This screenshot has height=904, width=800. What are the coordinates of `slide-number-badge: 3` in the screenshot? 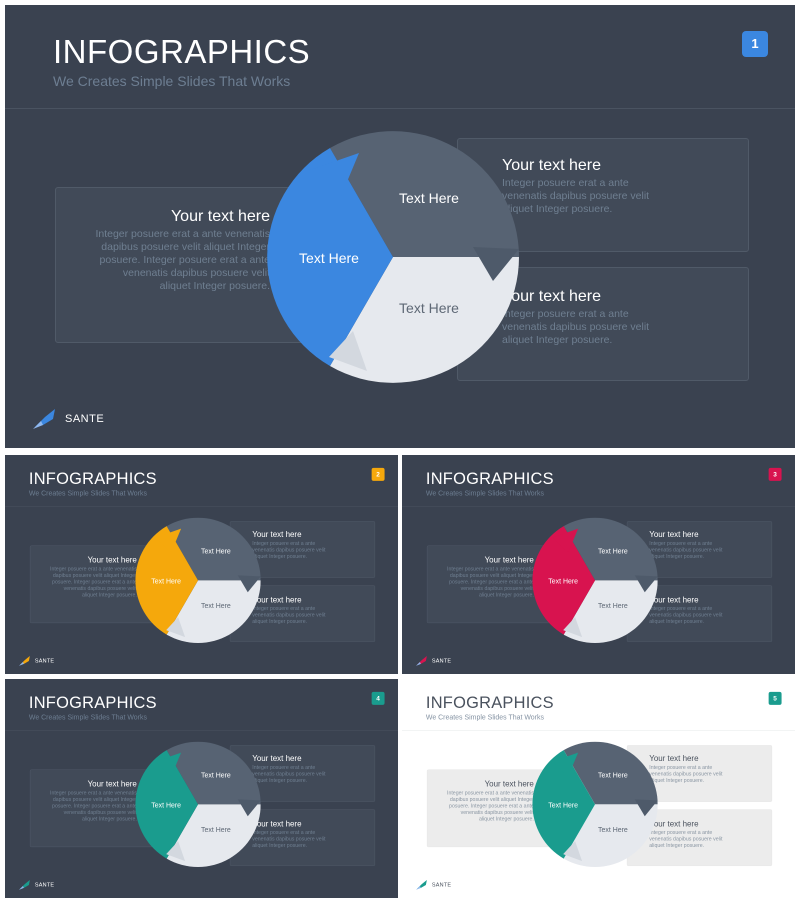 It's located at (775, 474).